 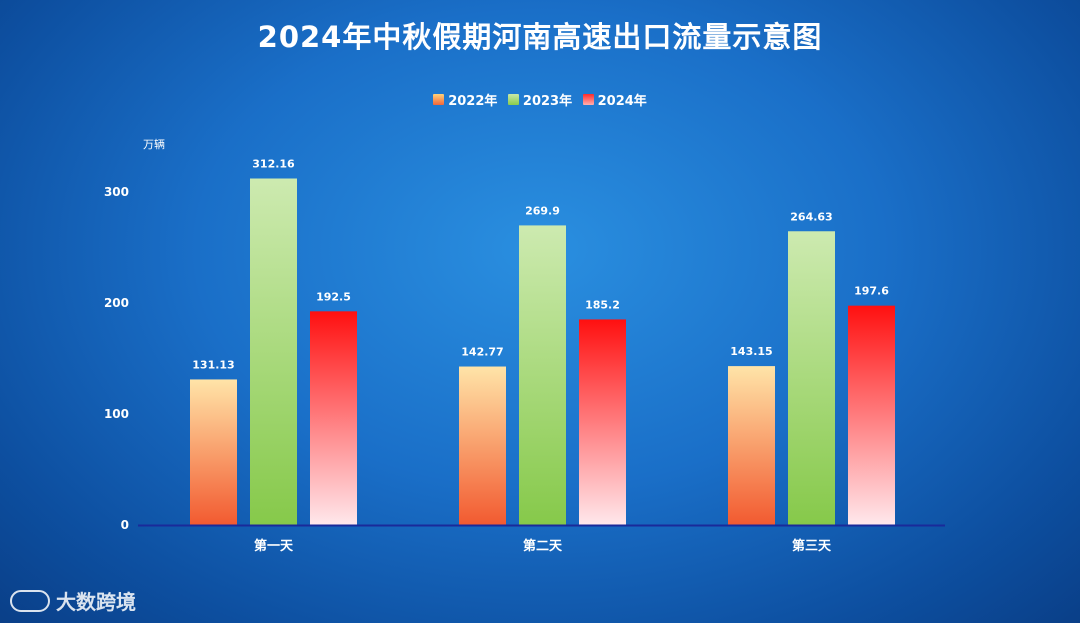 I want to click on legend-item-2022: 2022年, so click(x=465, y=99).